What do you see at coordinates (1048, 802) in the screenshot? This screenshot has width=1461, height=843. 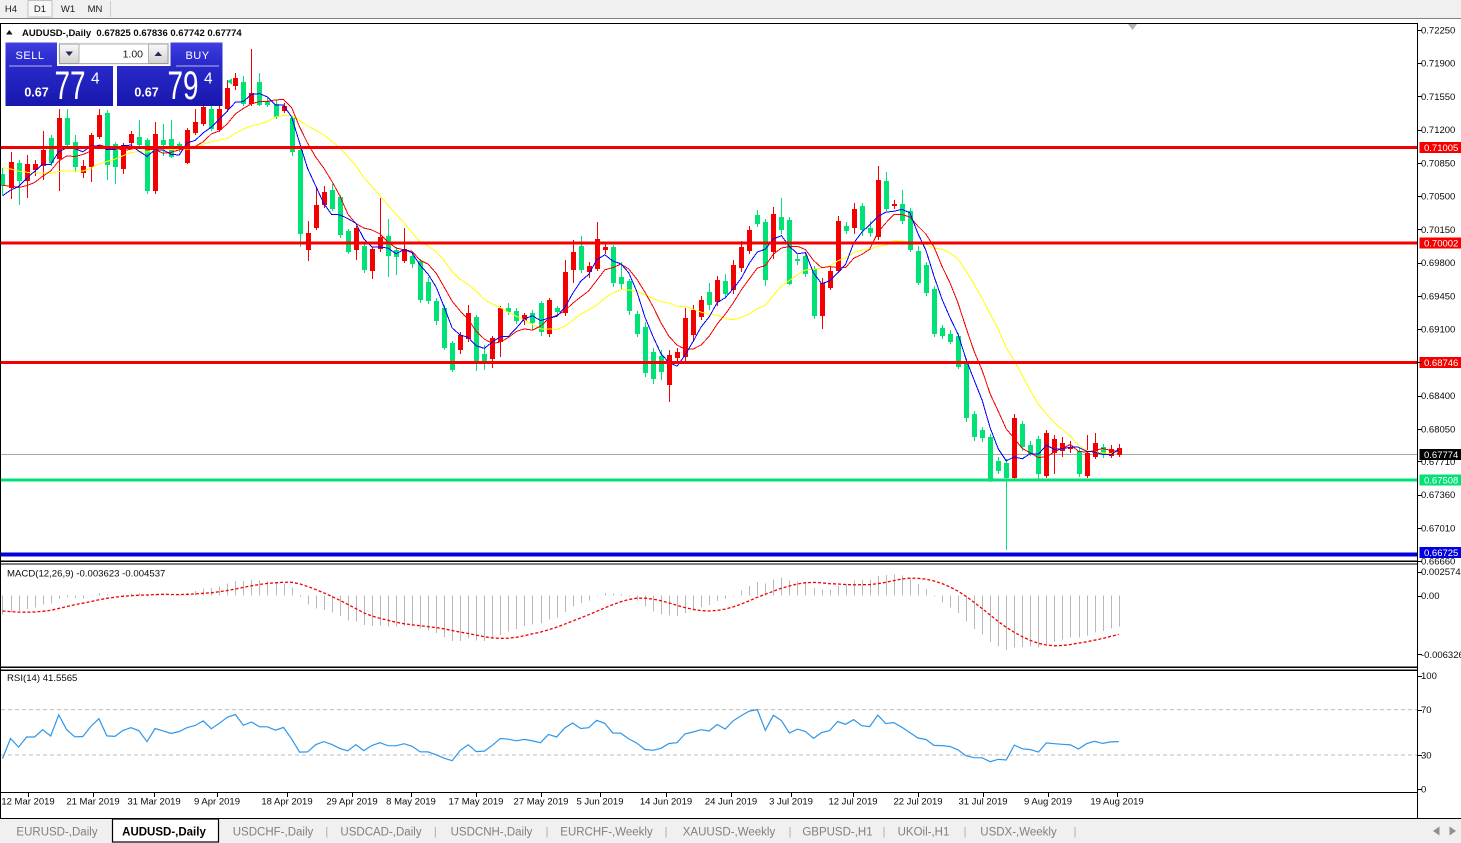 I see `svg-text: 9 Aug 2019` at bounding box center [1048, 802].